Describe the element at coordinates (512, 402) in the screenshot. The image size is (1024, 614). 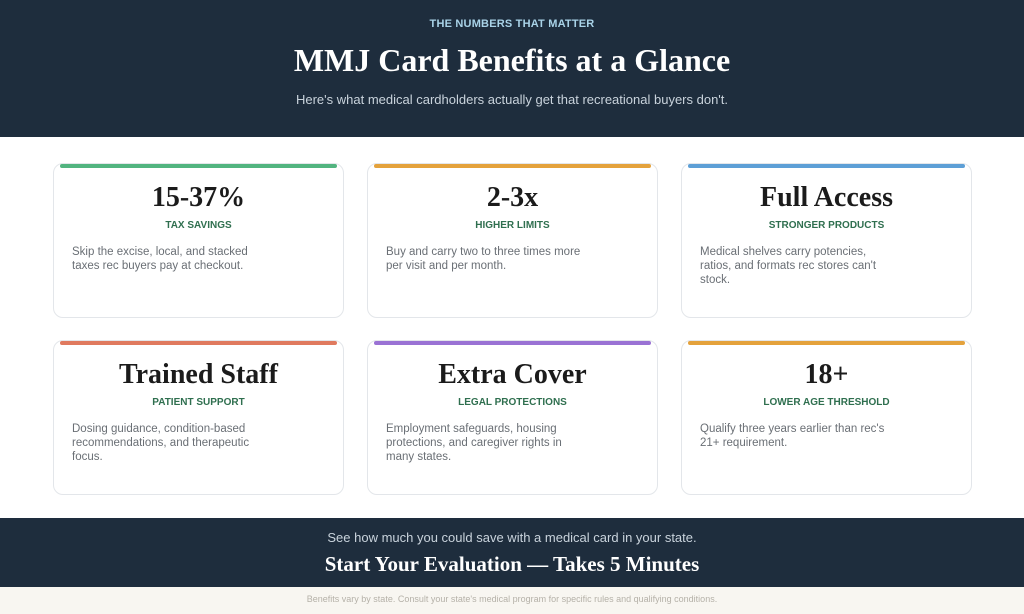
I see `card-label: LEGAL PROTECTIONS` at that location.